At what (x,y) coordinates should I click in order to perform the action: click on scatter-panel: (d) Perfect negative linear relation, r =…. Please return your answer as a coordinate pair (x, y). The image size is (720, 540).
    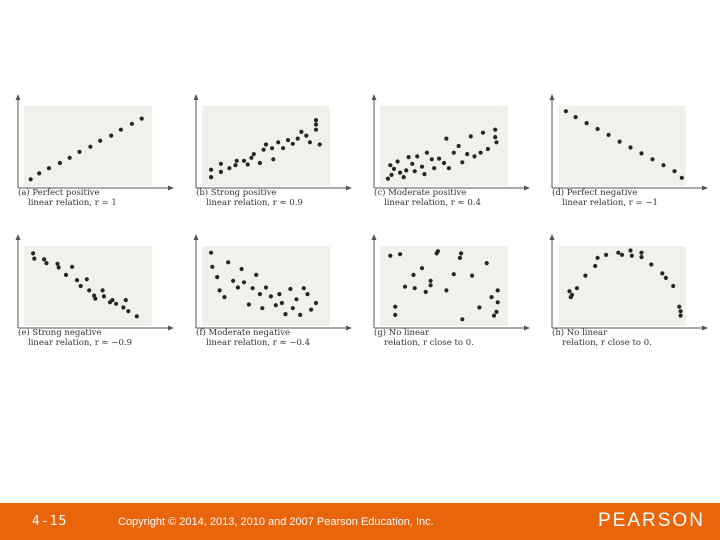
    Looking at the image, I should click on (621, 159).